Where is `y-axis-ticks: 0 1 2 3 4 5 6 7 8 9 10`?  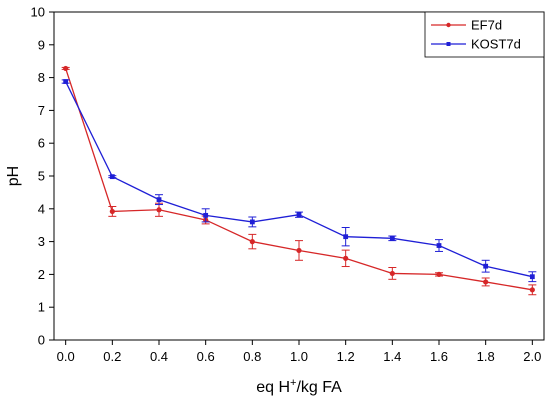
y-axis-ticks: 0 1 2 3 4 5 6 7 8 9 10 is located at coordinates (42, 176).